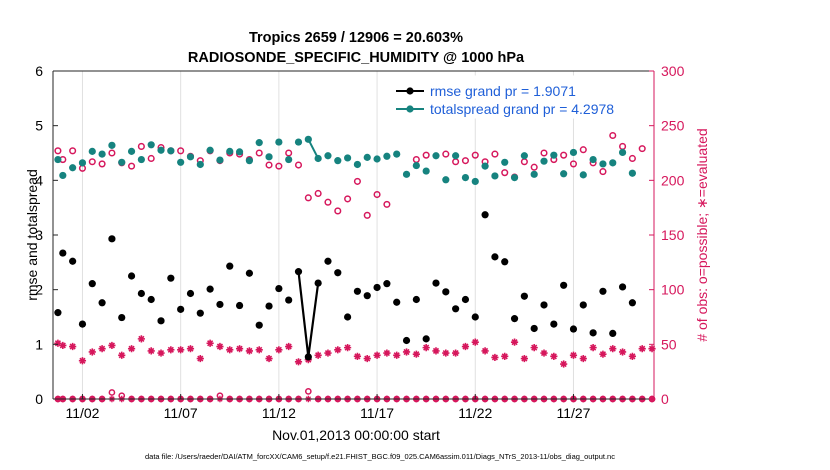  What do you see at coordinates (673, 71) in the screenshot?
I see `y-tick-label-right: 300` at bounding box center [673, 71].